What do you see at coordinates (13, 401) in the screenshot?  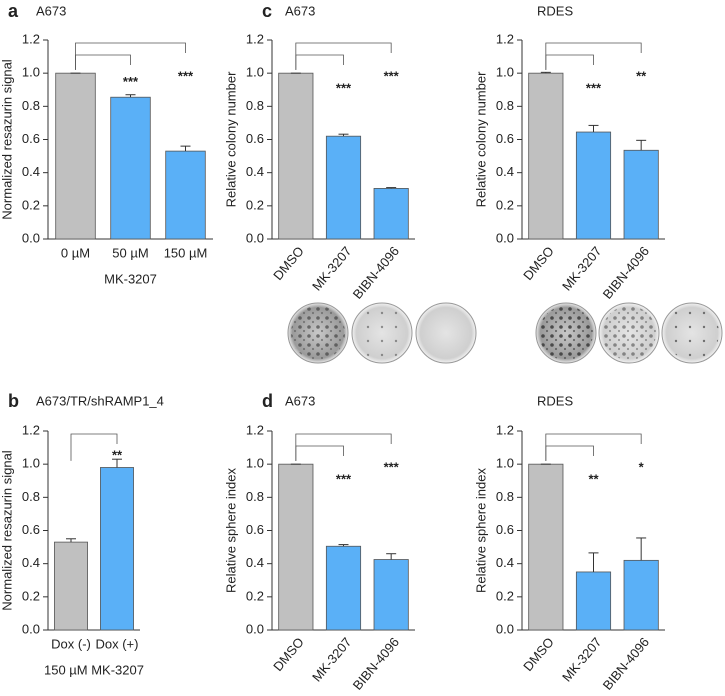 I see `panel-letter: b` at bounding box center [13, 401].